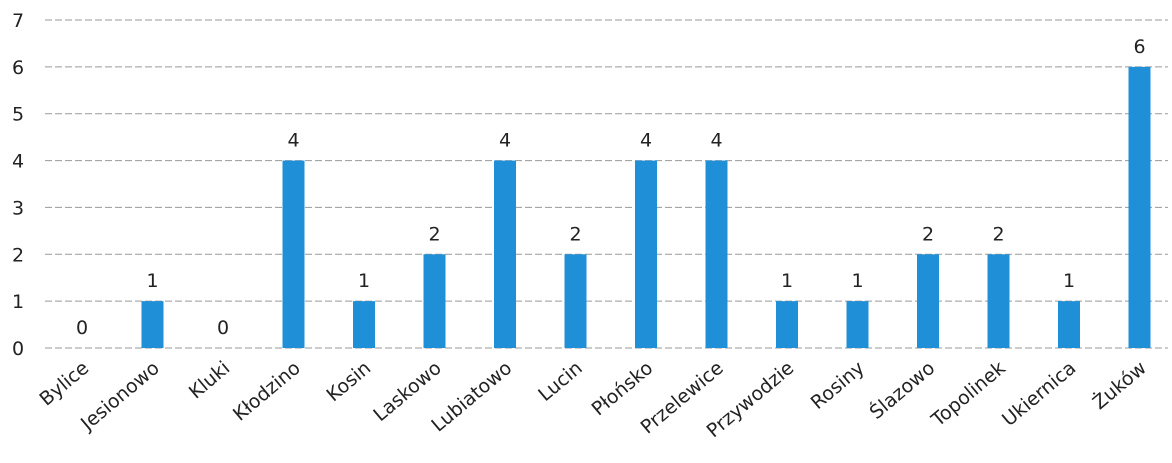  What do you see at coordinates (18, 115) in the screenshot?
I see `y-tick-label: 5` at bounding box center [18, 115].